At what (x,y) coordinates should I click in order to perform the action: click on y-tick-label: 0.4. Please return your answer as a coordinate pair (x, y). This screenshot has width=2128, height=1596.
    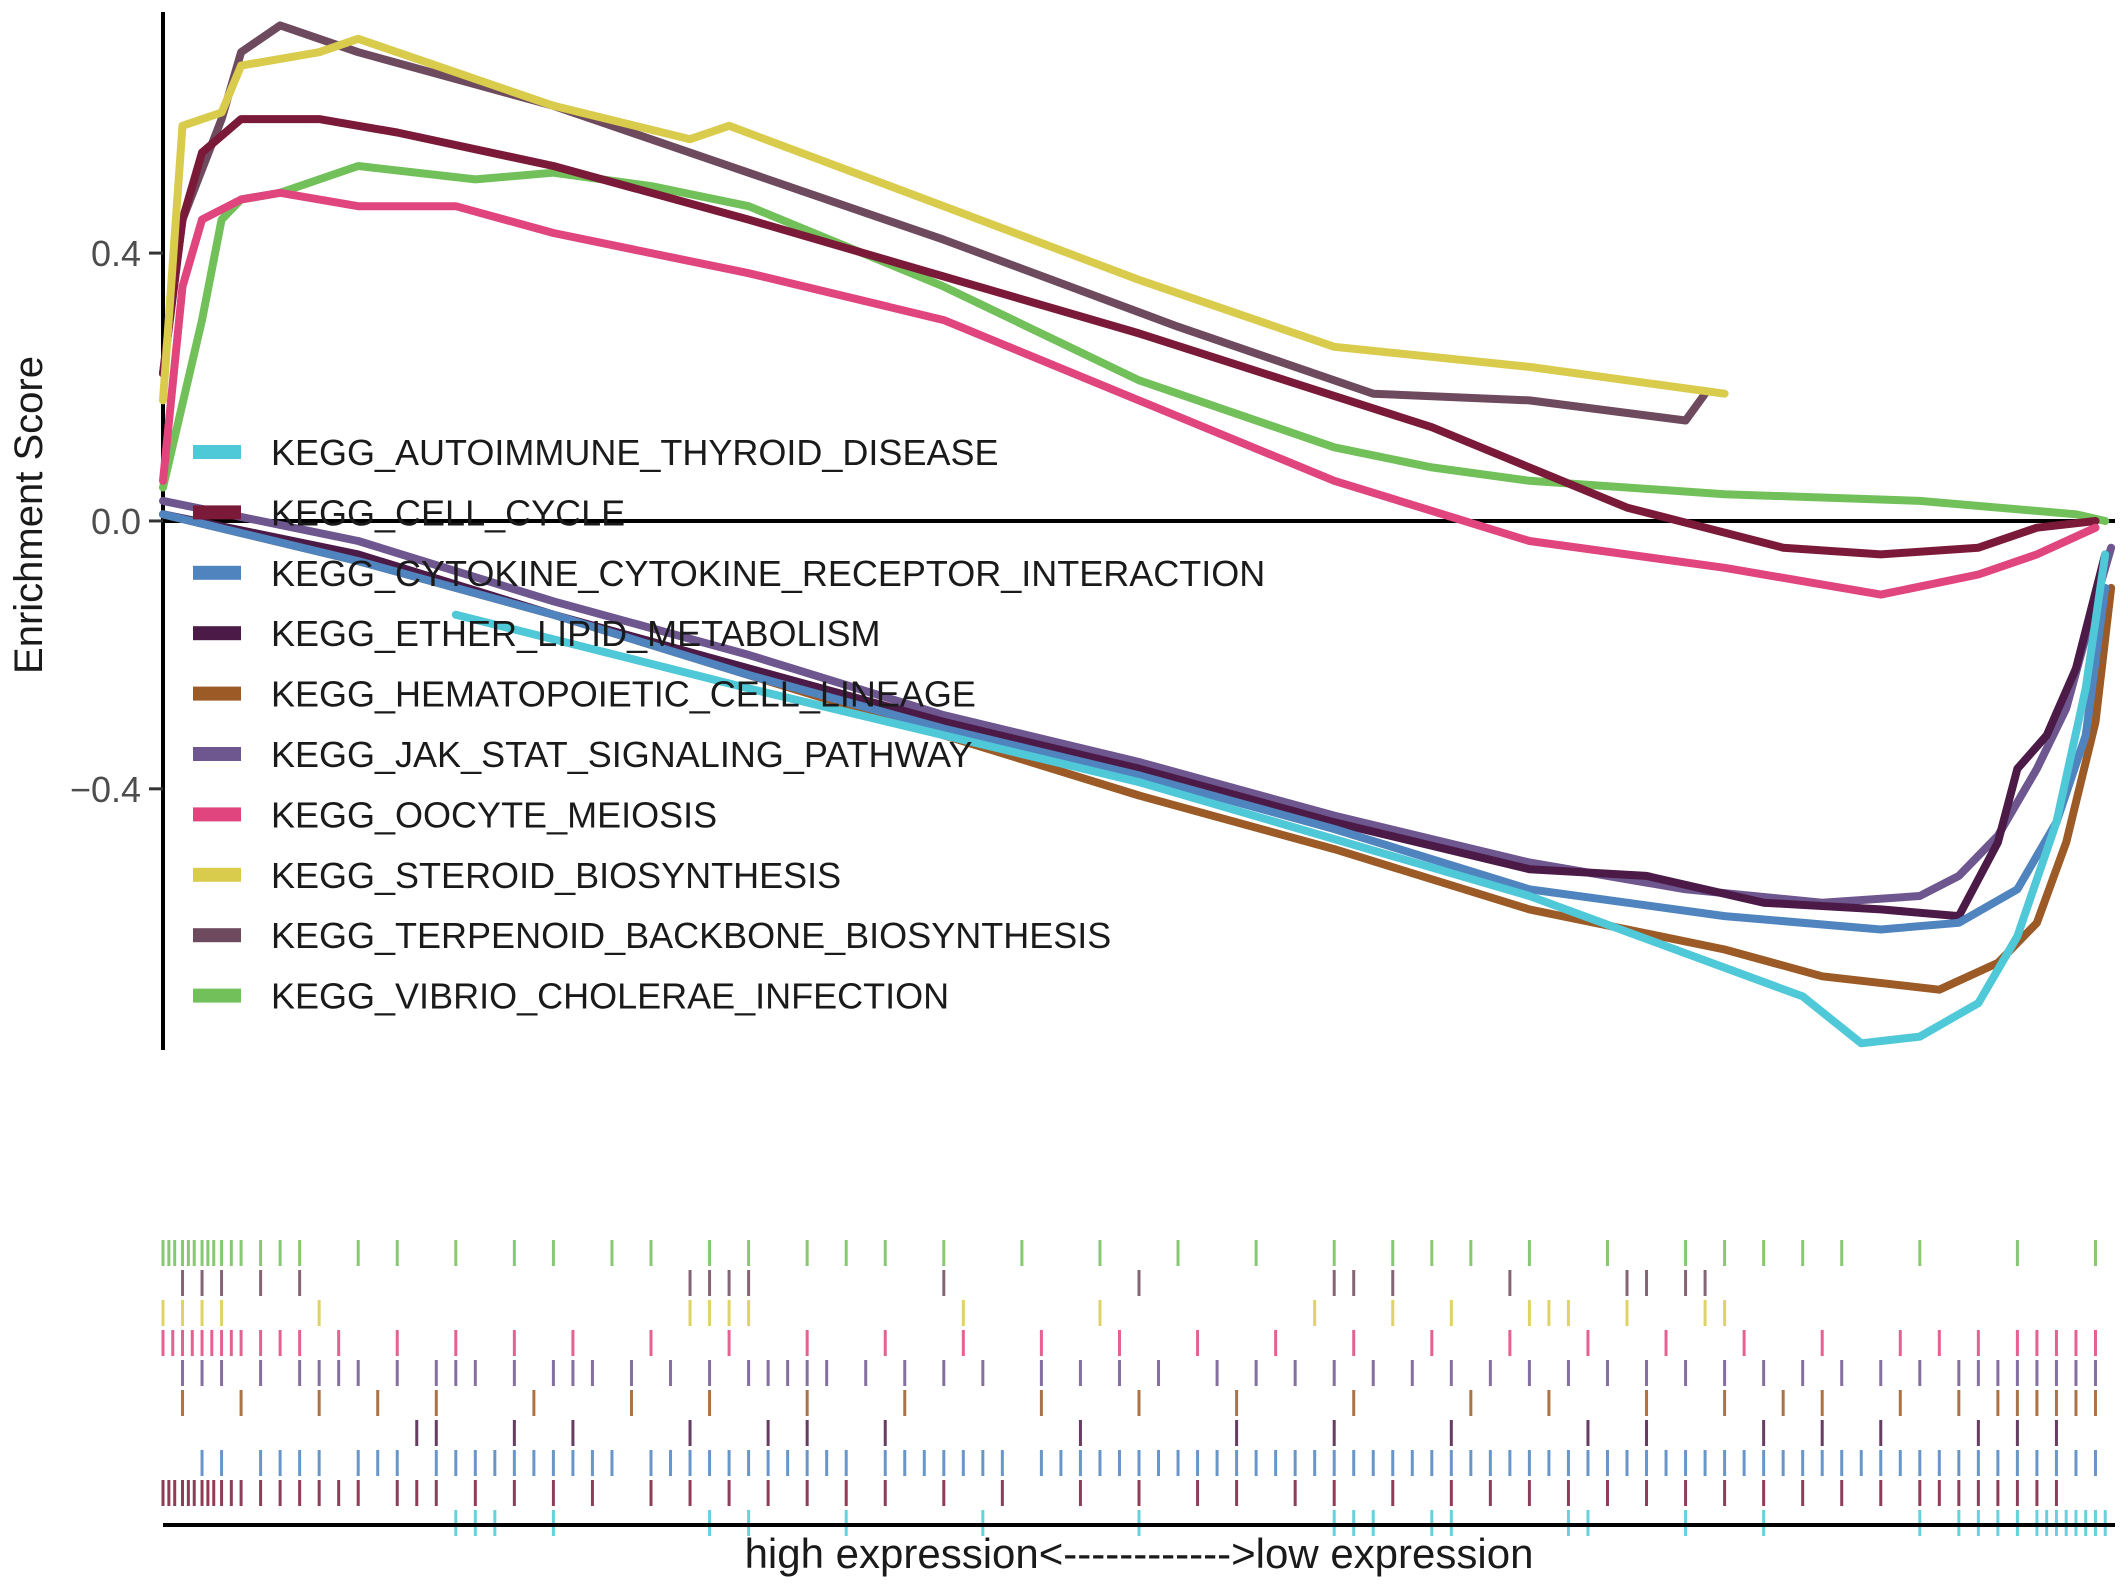
    Looking at the image, I should click on (116, 253).